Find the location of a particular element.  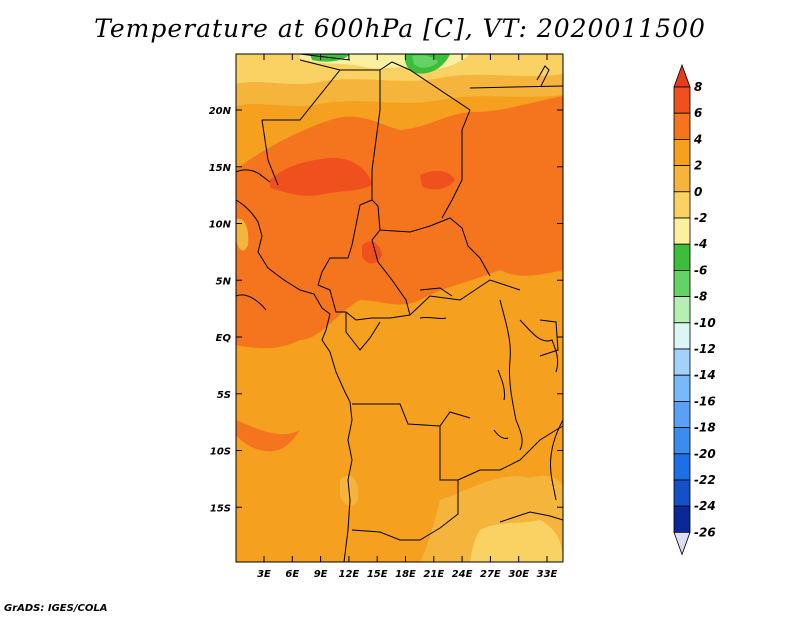

lon-tick-label: 15E is located at coordinates (377, 574).